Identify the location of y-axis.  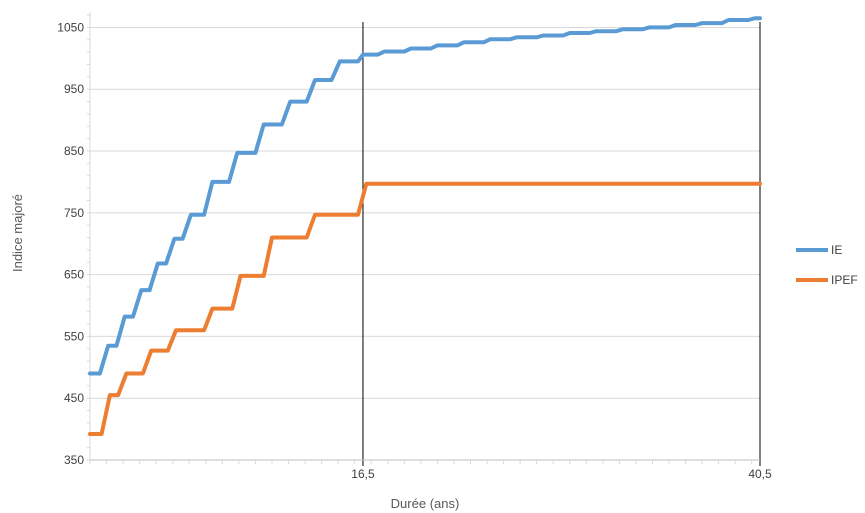
(89, 236).